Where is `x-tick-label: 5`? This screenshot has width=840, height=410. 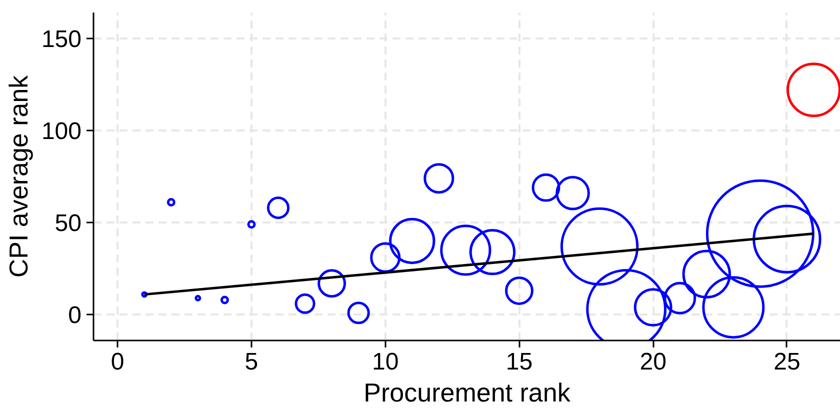 x-tick-label: 5 is located at coordinates (251, 362).